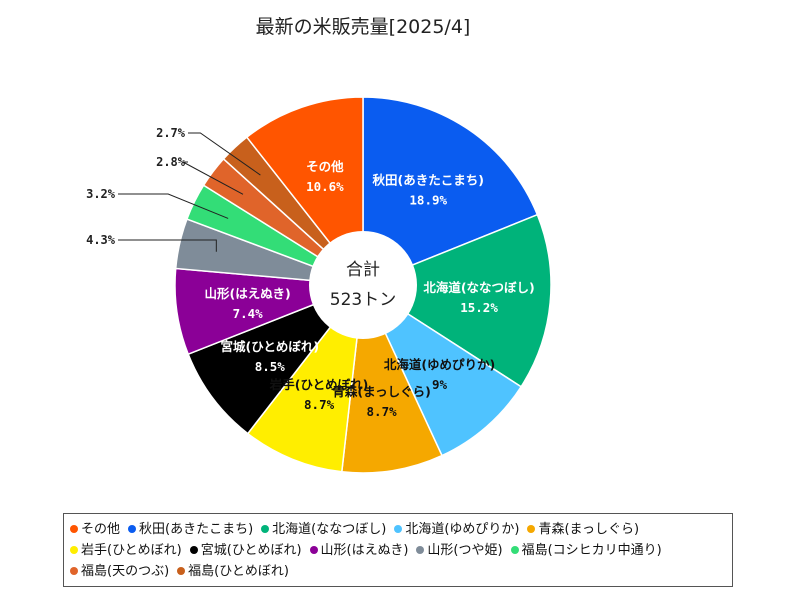  Describe the element at coordinates (173, 189) in the screenshot. I see `outside-labels: 4.3% 3.2% 2.8% 2.7%` at that location.